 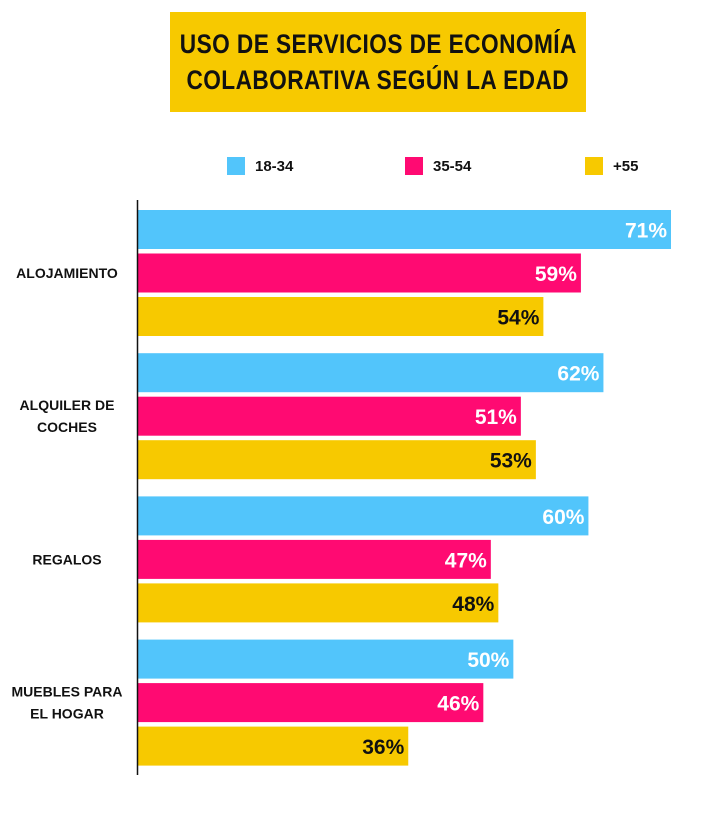 I want to click on category-label-line: ALOJAMIENTO, so click(x=67, y=273).